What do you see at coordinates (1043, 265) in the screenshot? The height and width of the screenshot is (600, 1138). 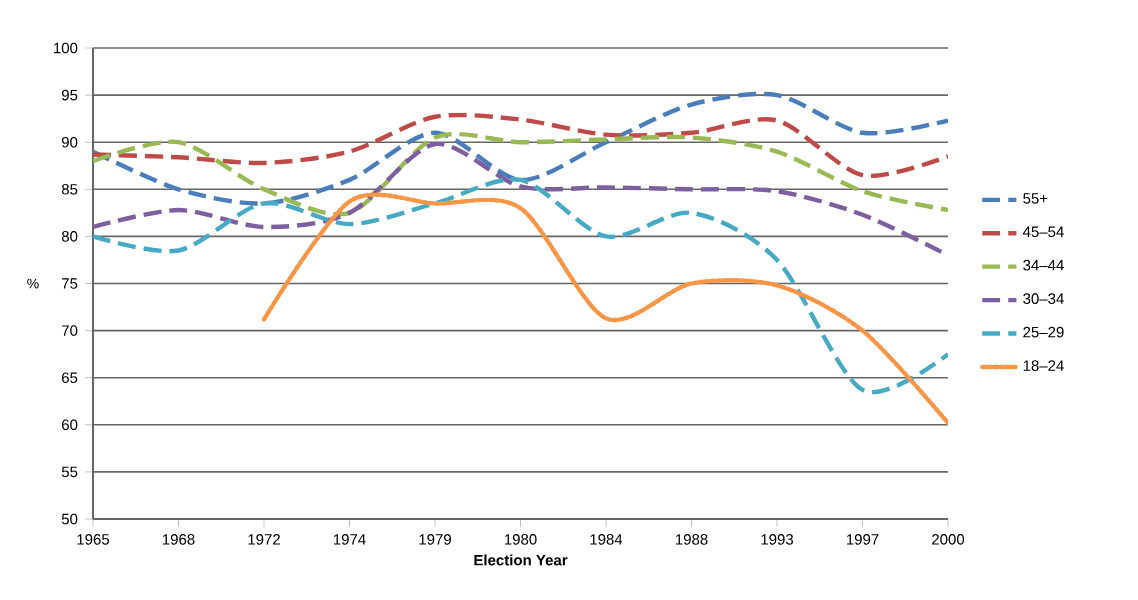 I see `legend-label: 34–44` at bounding box center [1043, 265].